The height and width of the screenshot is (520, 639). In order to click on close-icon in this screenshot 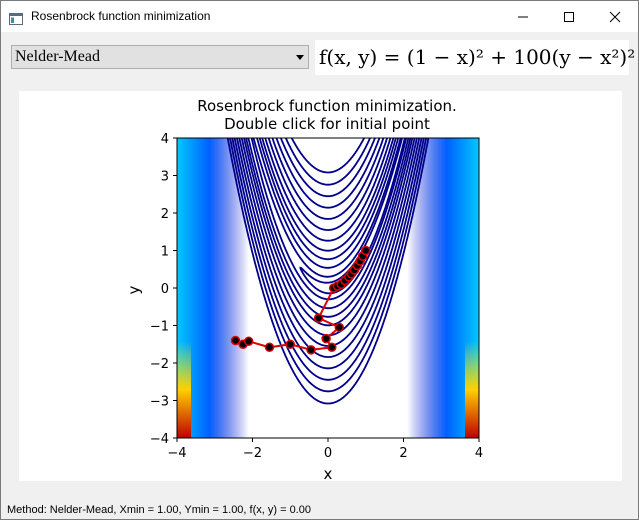, I will do `click(615, 17)`.